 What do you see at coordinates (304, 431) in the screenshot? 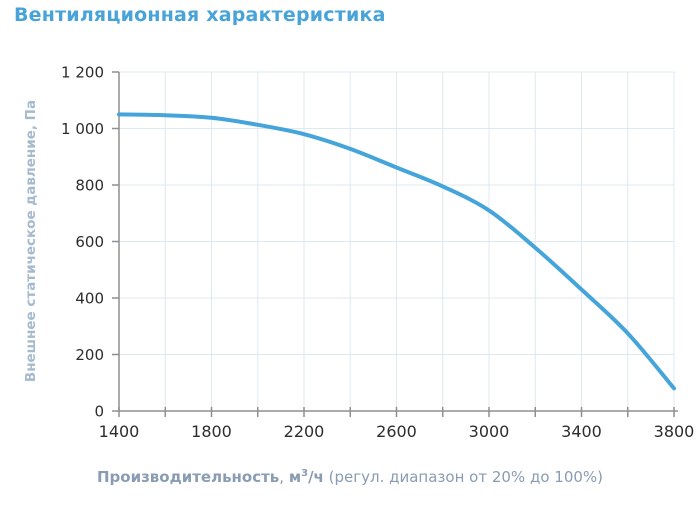
I see `x-tick-label: 2200` at bounding box center [304, 431].